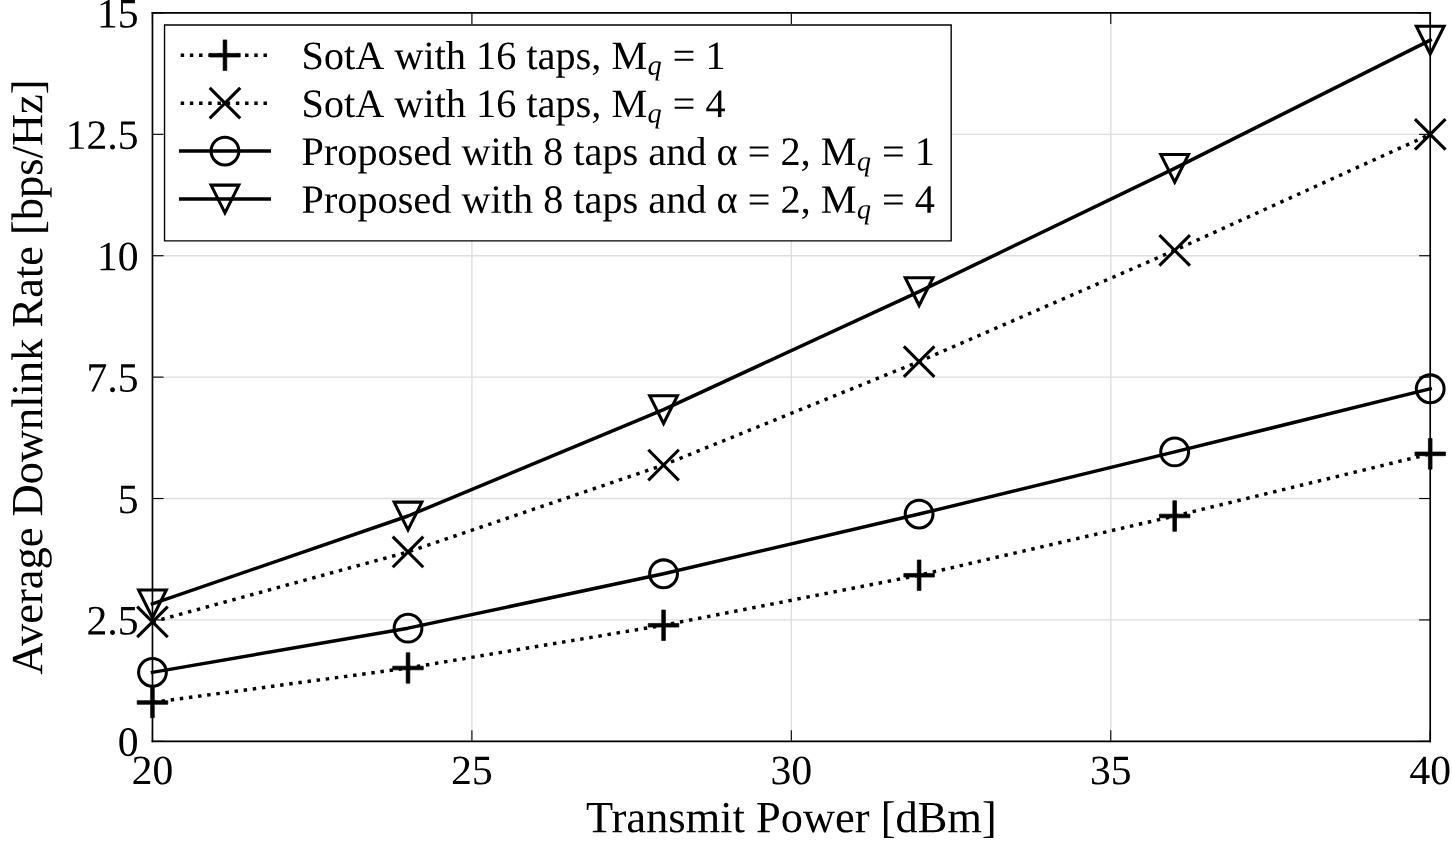 The height and width of the screenshot is (862, 1452). What do you see at coordinates (112, 620) in the screenshot?
I see `y-tick-label: 2.5` at bounding box center [112, 620].